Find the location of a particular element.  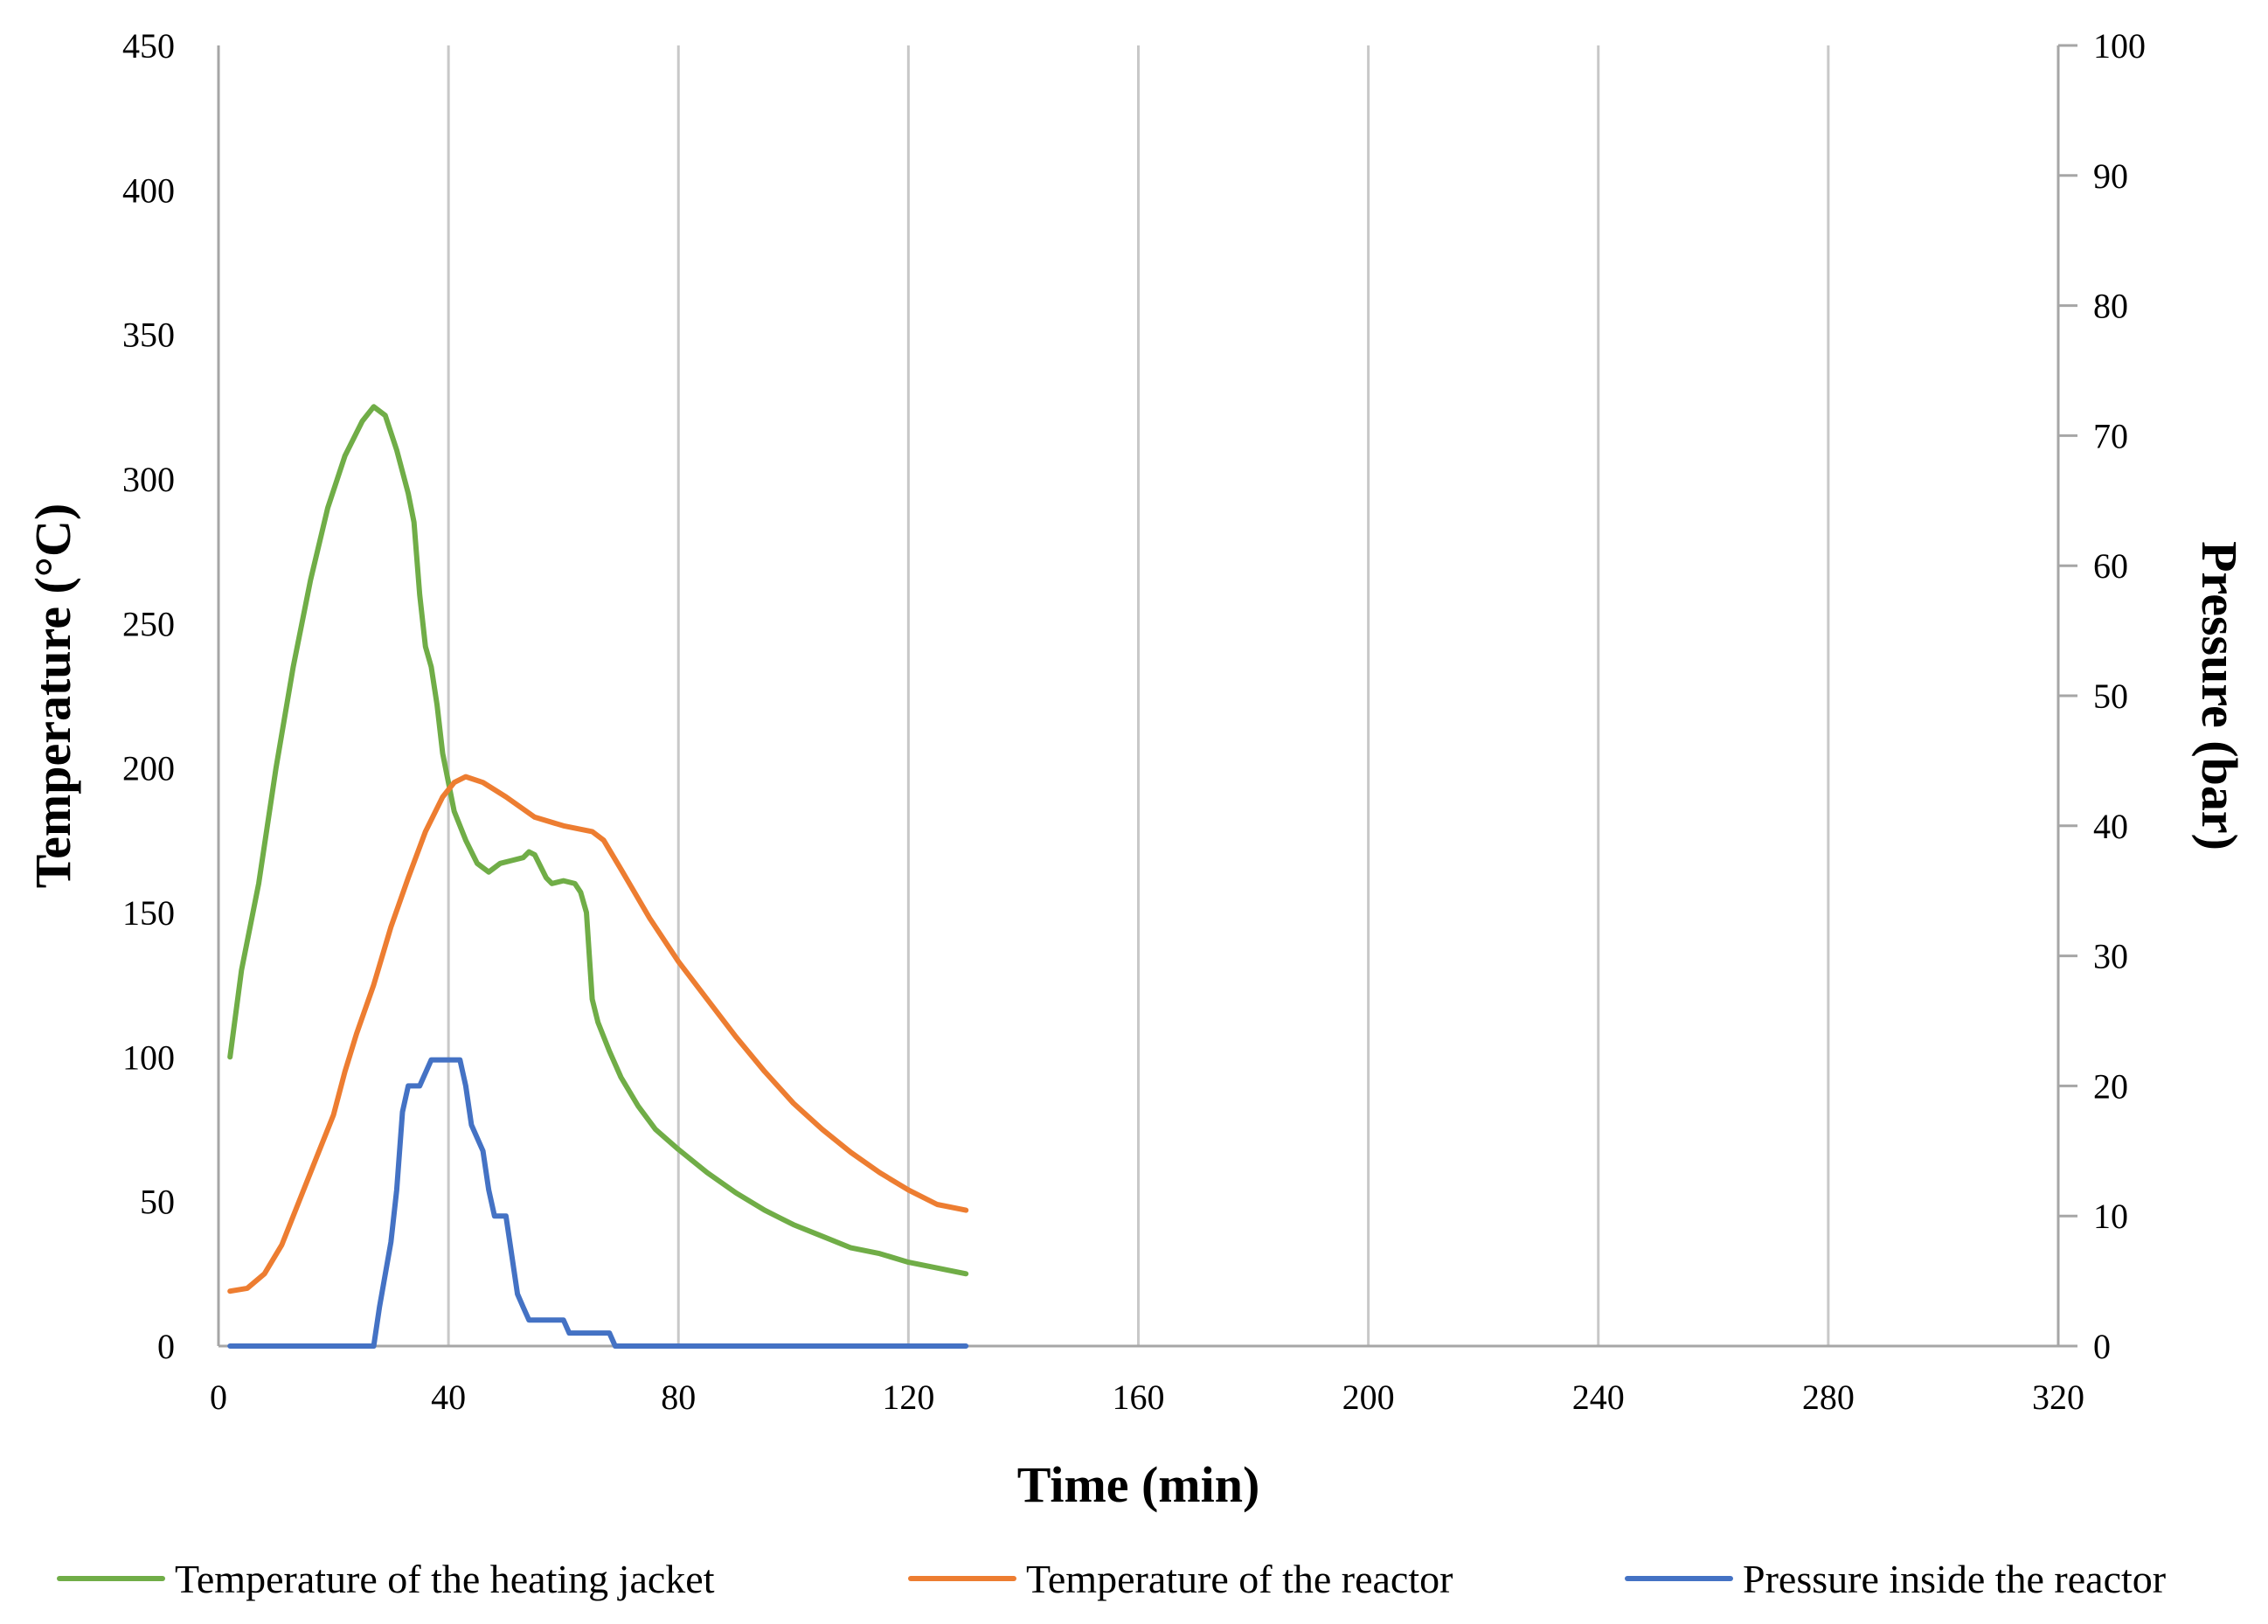

x-tick-label: 200 is located at coordinates (1368, 1397).